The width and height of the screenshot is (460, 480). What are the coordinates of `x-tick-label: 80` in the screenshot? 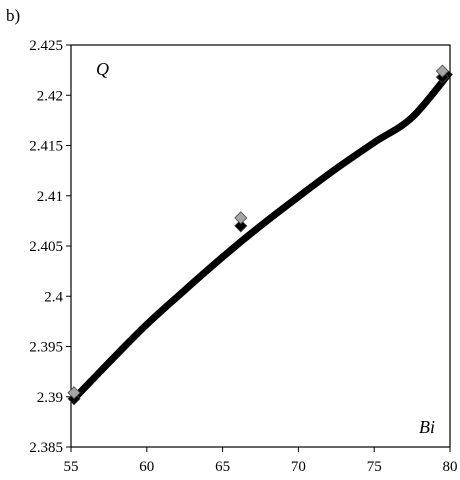 It's located at (450, 467).